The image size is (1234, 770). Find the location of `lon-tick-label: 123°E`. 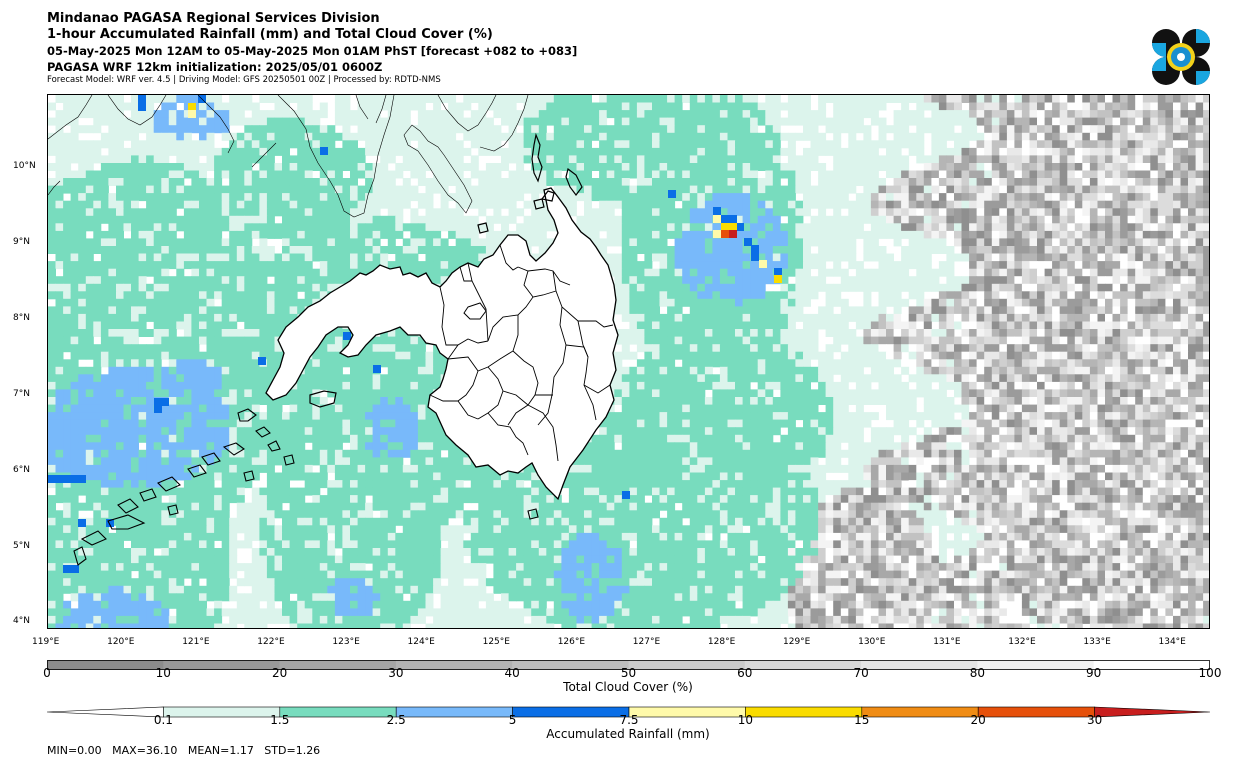

lon-tick-label: 123°E is located at coordinates (346, 642).